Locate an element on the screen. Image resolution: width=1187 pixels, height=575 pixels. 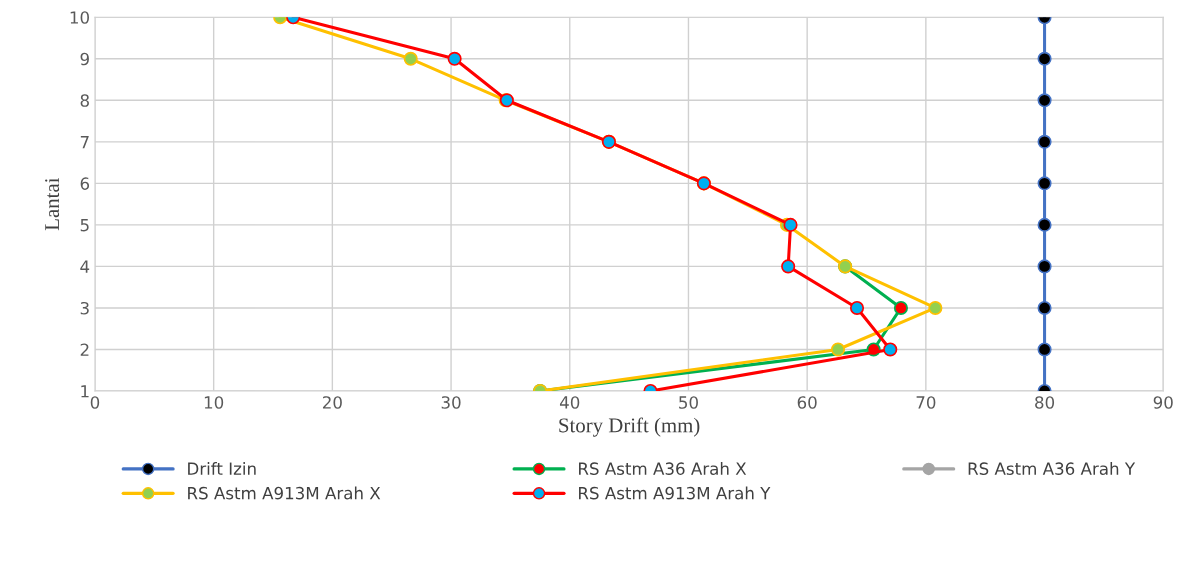
y-tick-label: 4 is located at coordinates (85, 266).